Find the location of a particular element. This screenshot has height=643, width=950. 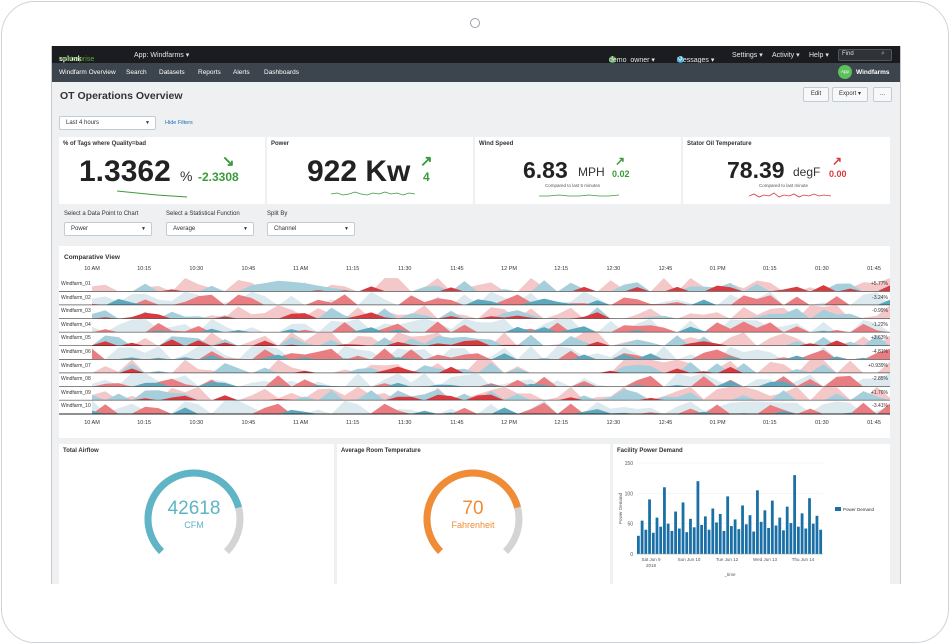

nav-windfarm-overview: Windfarm Overview is located at coordinates (87, 72).